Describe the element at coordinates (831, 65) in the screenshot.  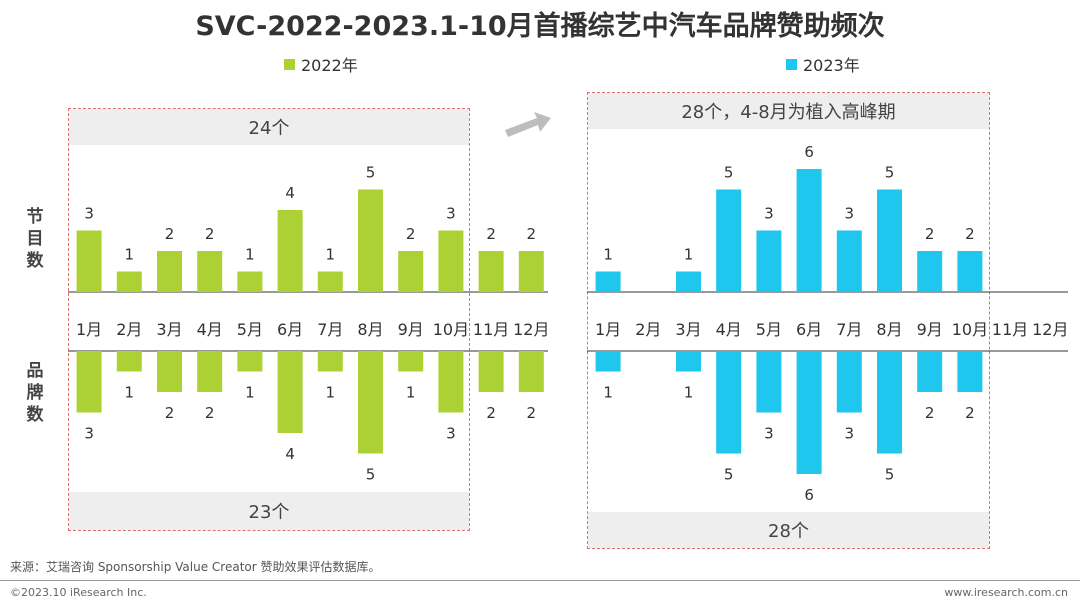
I see `legend-label-2023: 2023年` at that location.